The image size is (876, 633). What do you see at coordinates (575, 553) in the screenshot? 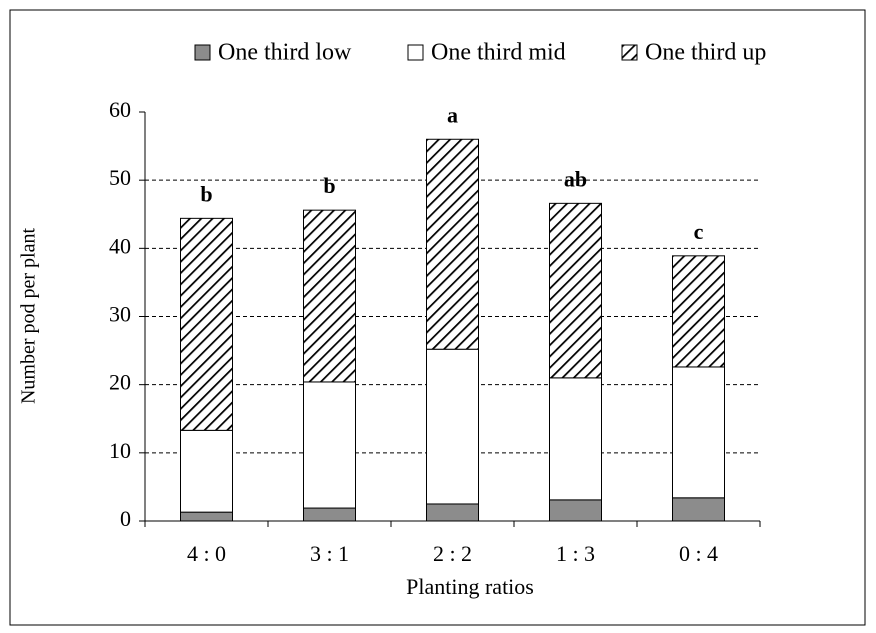
I see `x-tick-label: 1 : 3` at bounding box center [575, 553].